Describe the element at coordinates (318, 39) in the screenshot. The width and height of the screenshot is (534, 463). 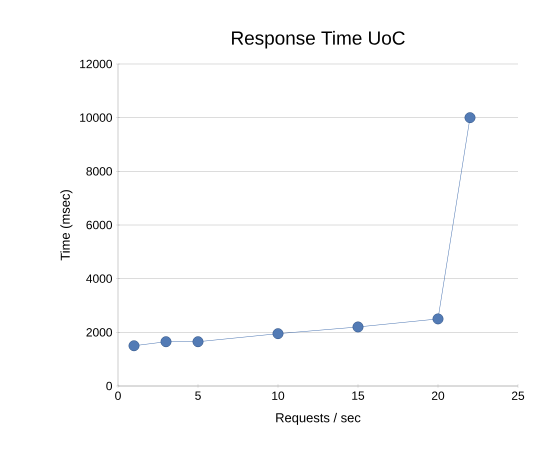
I see `chart-title: Response Time UoC` at that location.